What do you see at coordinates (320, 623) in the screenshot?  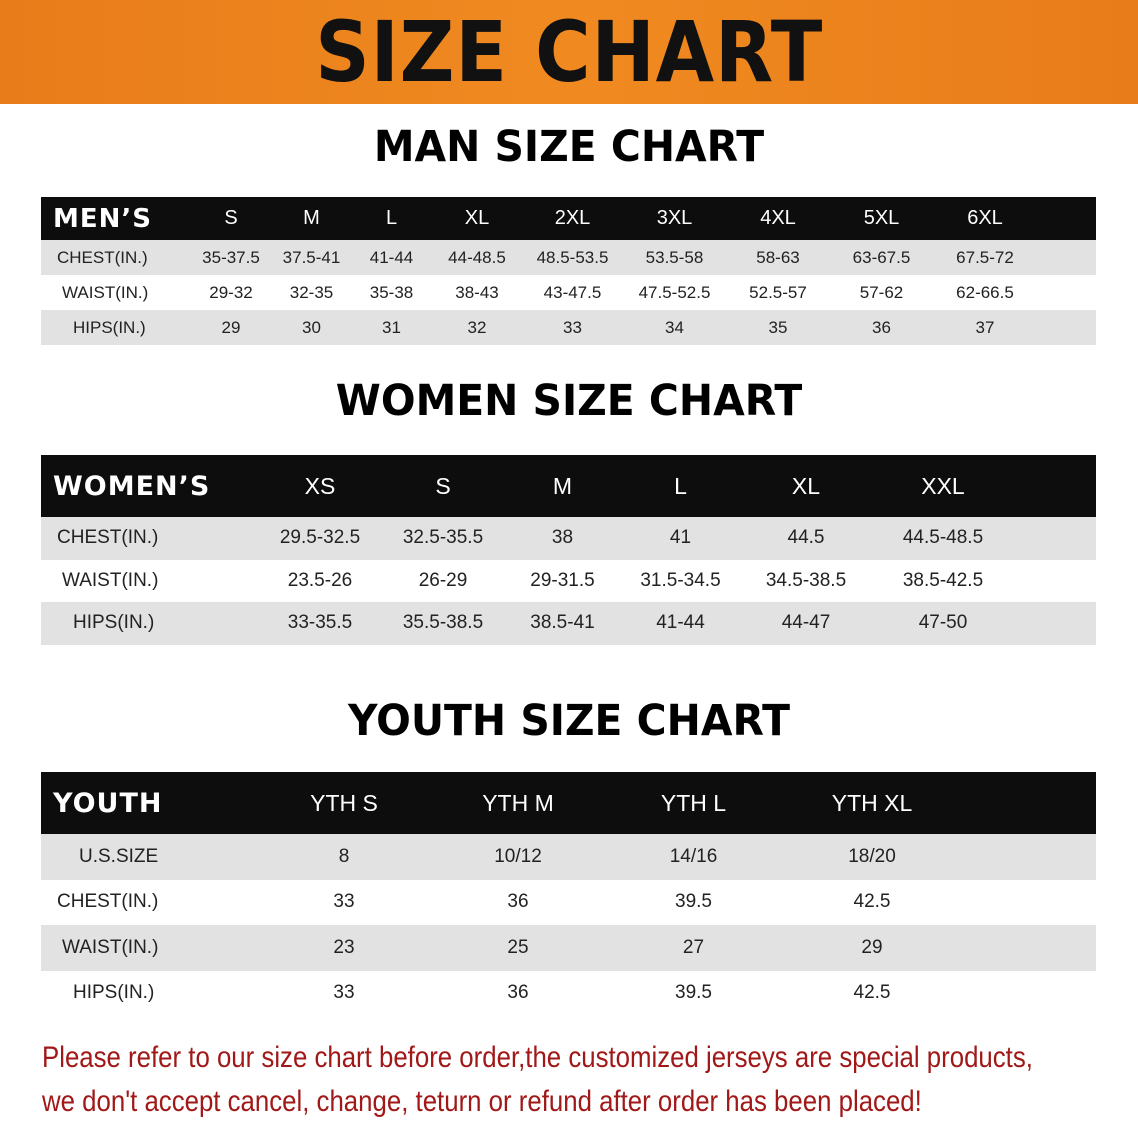 I see `measurement-value: 33-35.5` at bounding box center [320, 623].